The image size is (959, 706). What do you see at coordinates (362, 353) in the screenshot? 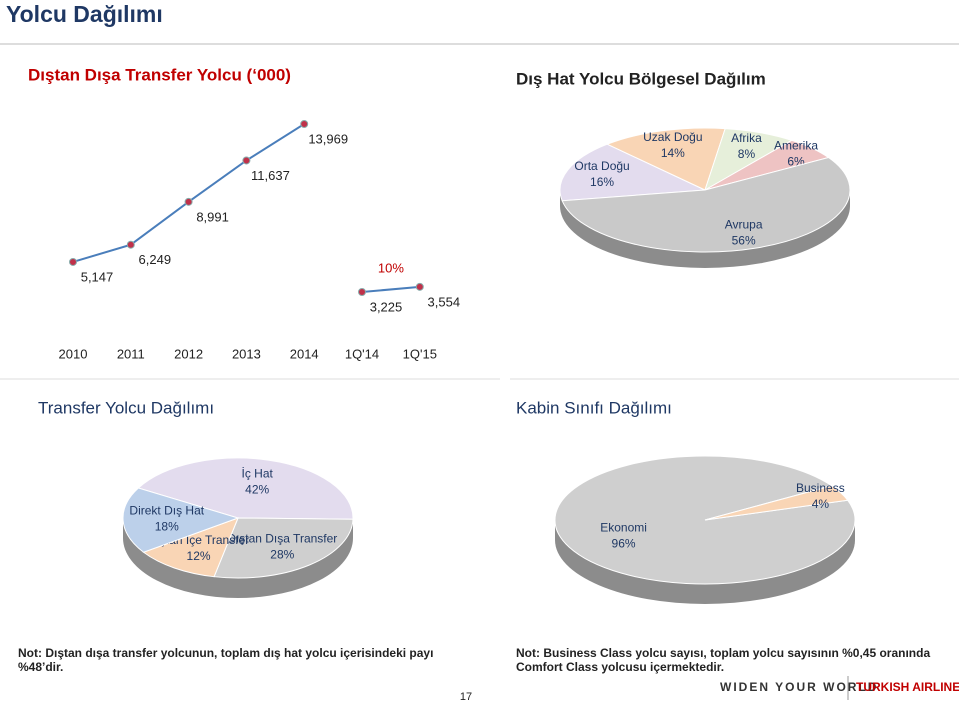
I see `x-tick-label: 1Q'14` at bounding box center [362, 353].